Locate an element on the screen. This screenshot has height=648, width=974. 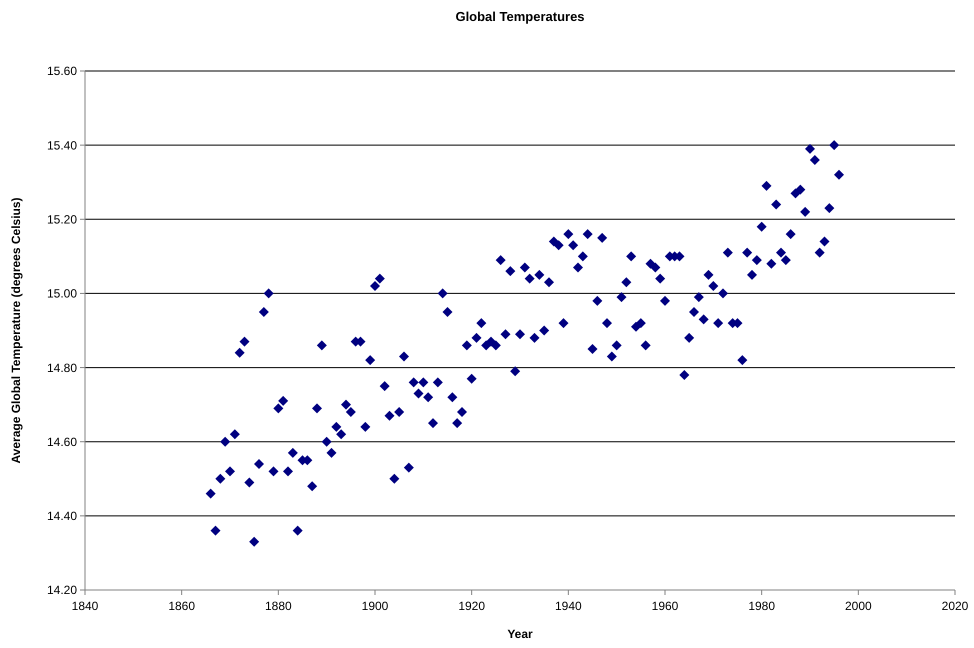
y-tick-label: 15.20 is located at coordinates (62, 219).